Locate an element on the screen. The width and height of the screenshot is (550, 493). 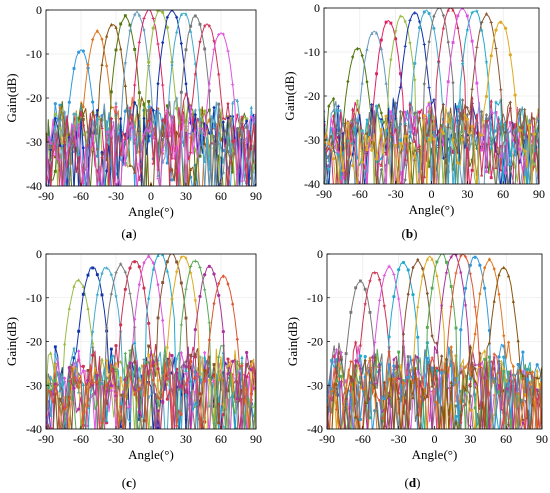
y-tick-label: -10 is located at coordinates (312, 52).